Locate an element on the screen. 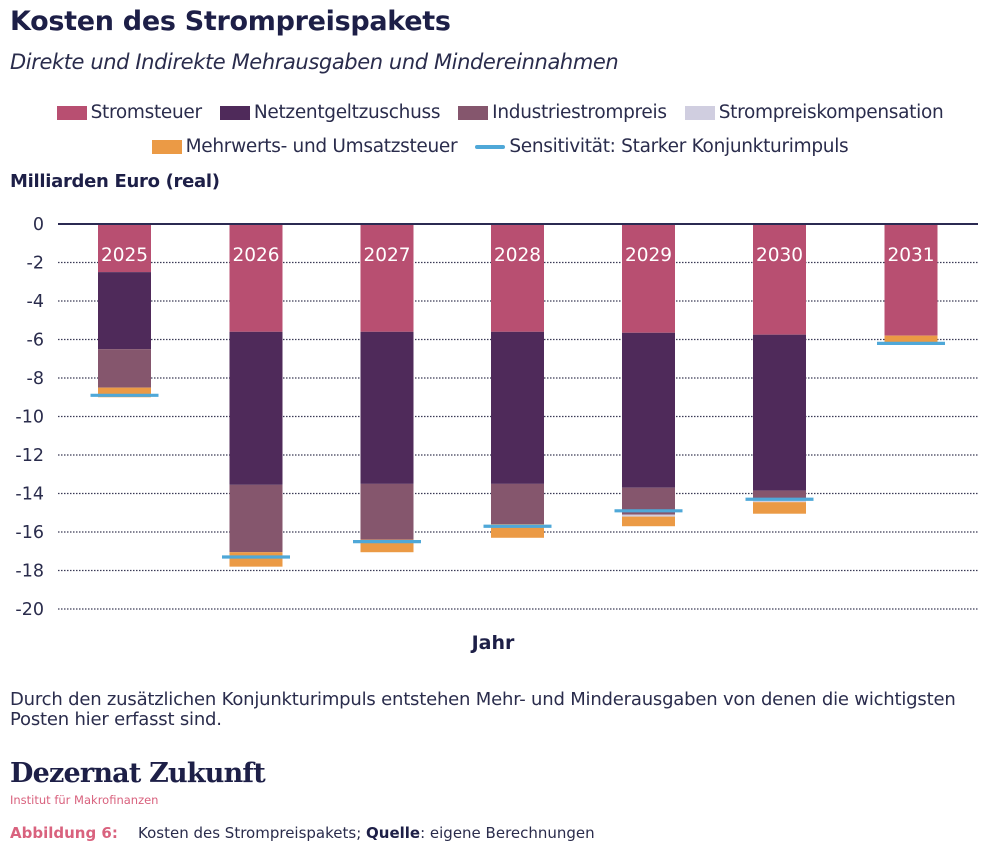 The image size is (1000, 850). y-tick-label: -10 is located at coordinates (29, 418).